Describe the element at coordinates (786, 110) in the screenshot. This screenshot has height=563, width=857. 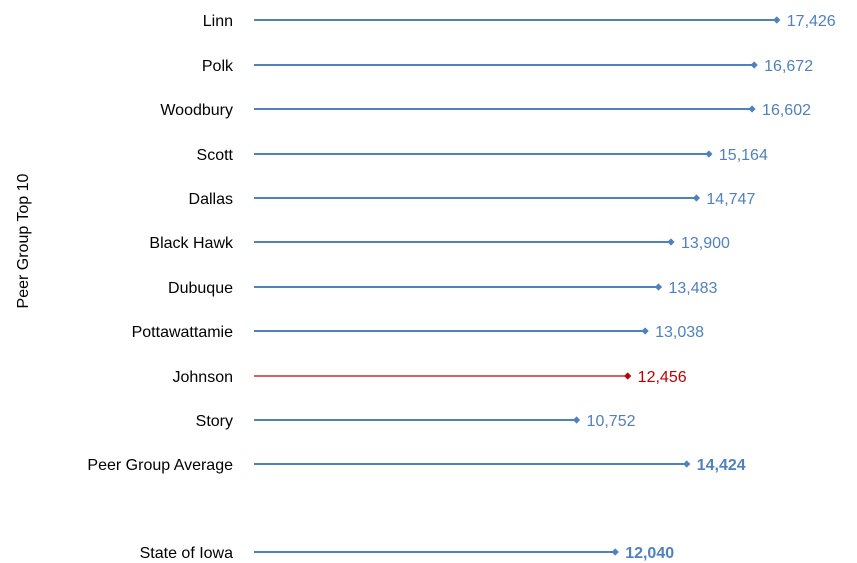
I see `value-label-woodbury: 16,602` at that location.